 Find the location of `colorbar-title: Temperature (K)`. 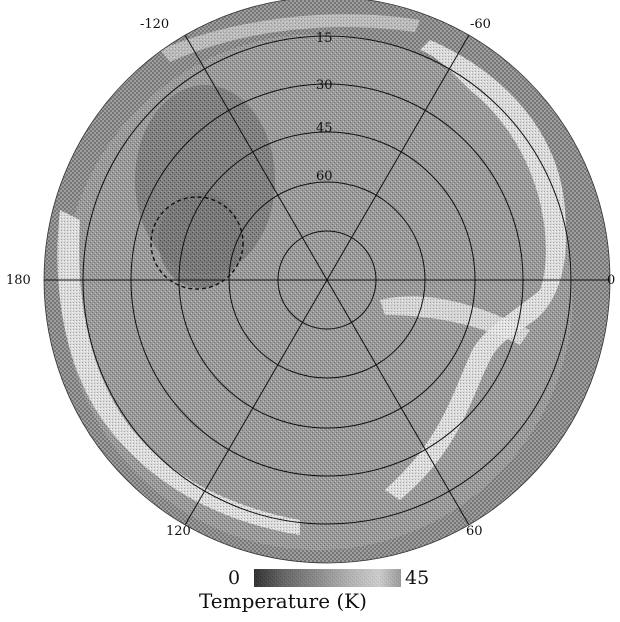

colorbar-title: Temperature (K) is located at coordinates (283, 601).